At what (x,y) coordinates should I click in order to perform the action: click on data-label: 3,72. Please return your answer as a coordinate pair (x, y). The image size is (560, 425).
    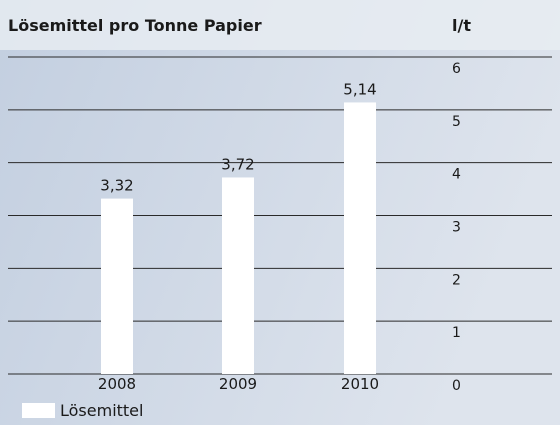
    Looking at the image, I should click on (237, 164).